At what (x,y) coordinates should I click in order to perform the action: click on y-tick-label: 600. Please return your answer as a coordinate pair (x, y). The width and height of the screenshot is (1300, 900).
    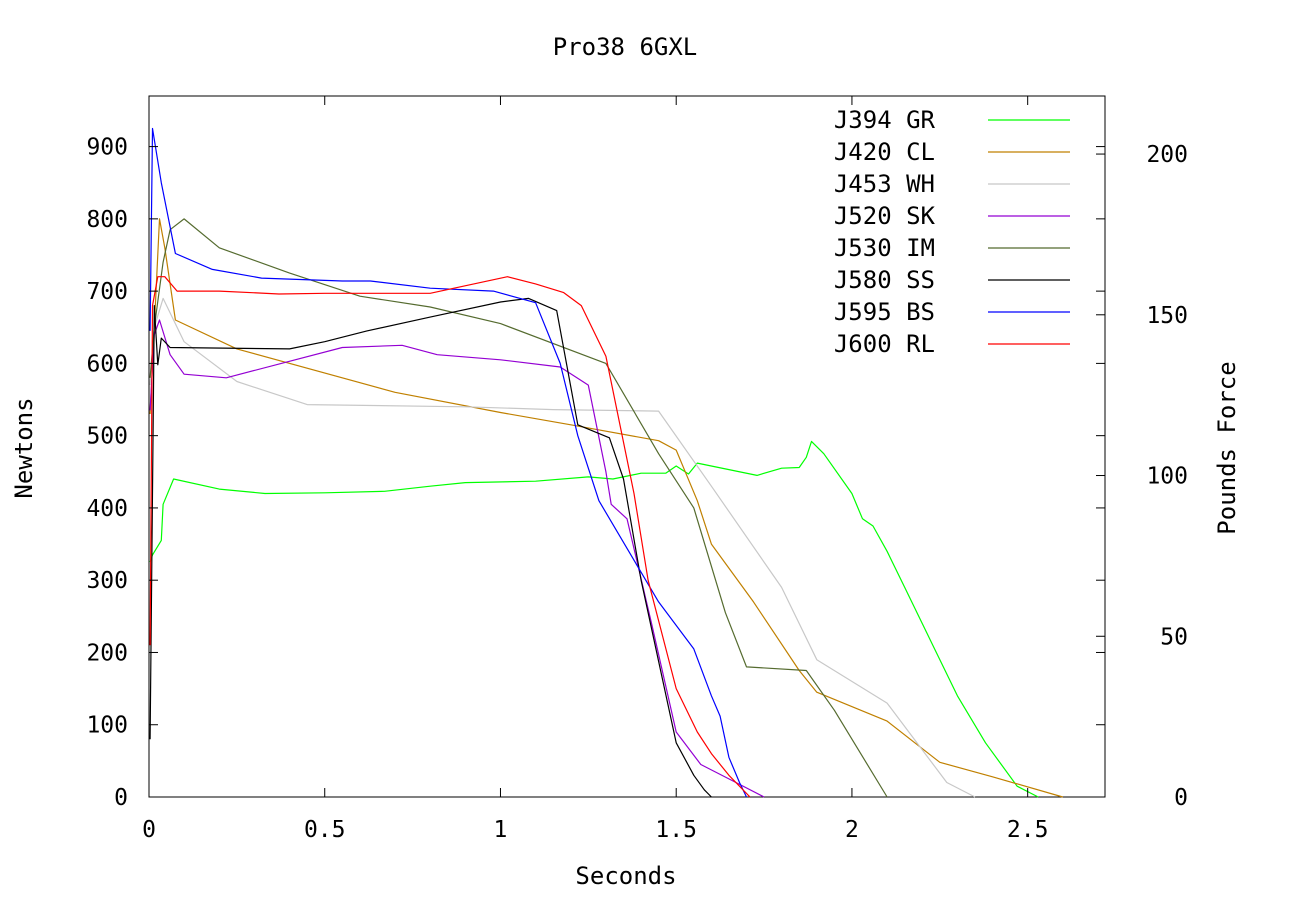
    Looking at the image, I should click on (107, 364).